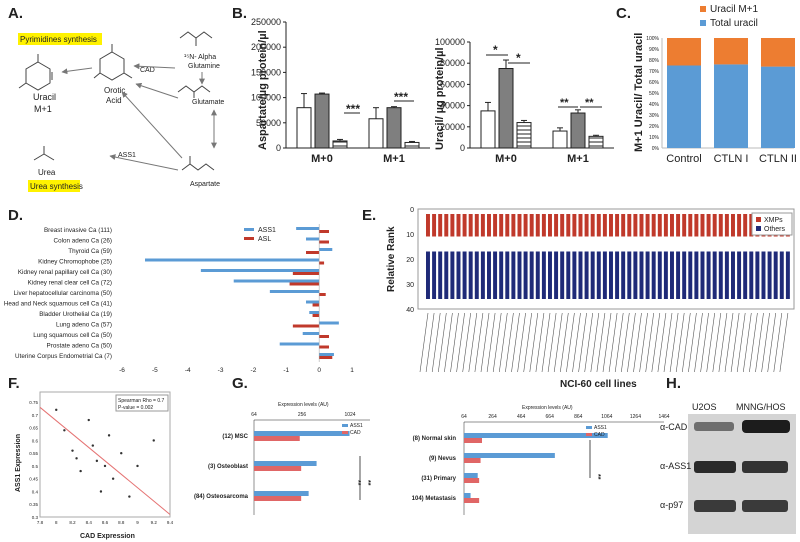  I want to click on c-ytick-label: 40%, so click(654, 105).